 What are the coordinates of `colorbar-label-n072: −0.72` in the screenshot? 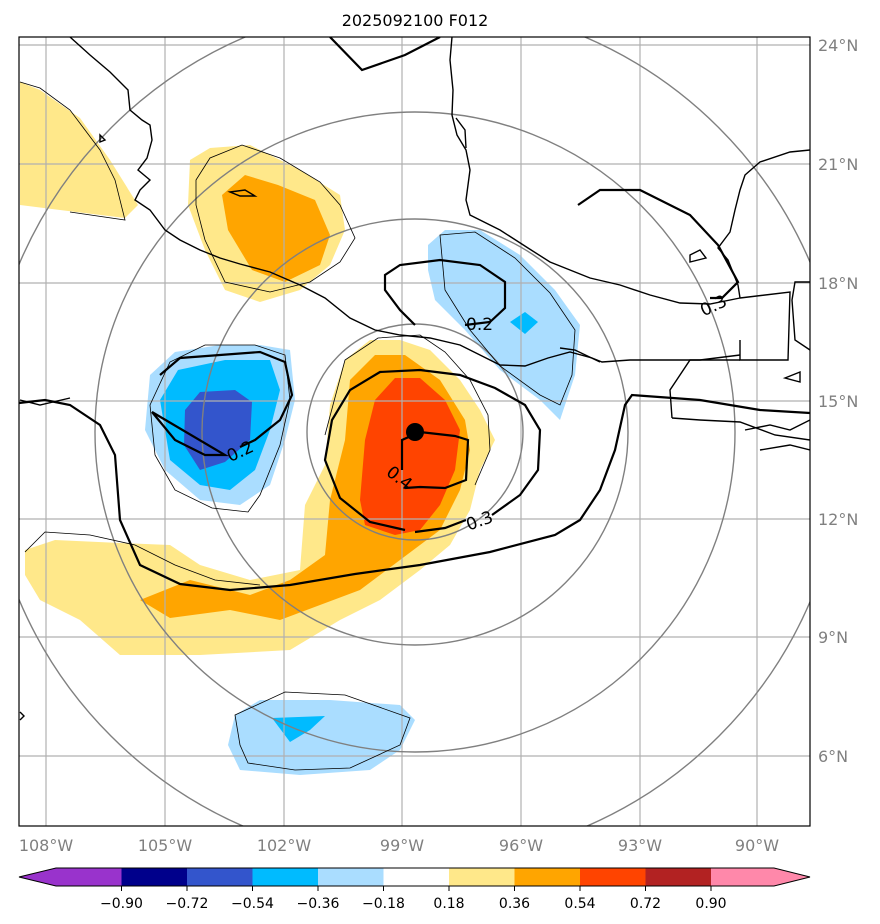 It's located at (187, 904).